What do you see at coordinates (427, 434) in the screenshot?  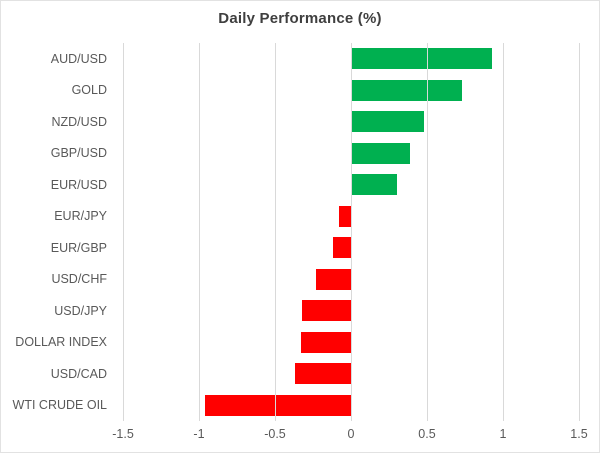 I see `x-tick-label-0.5: 0.5` at bounding box center [427, 434].